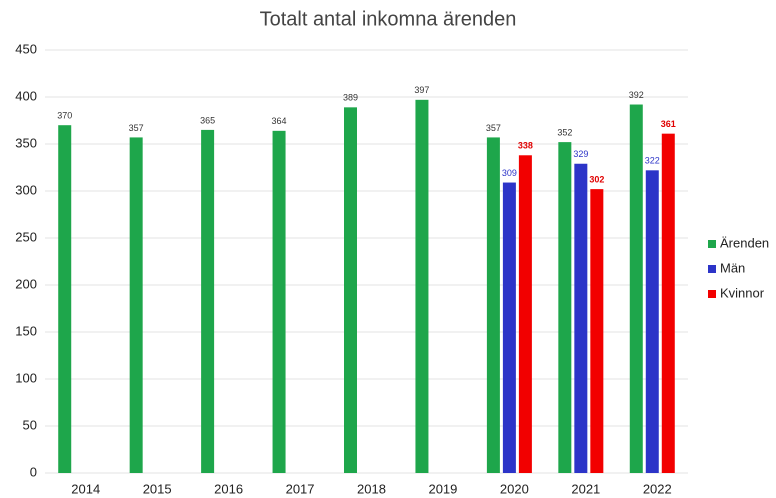 The width and height of the screenshot is (776, 498). What do you see at coordinates (26, 48) in the screenshot?
I see `y-tick-label: 450` at bounding box center [26, 48].